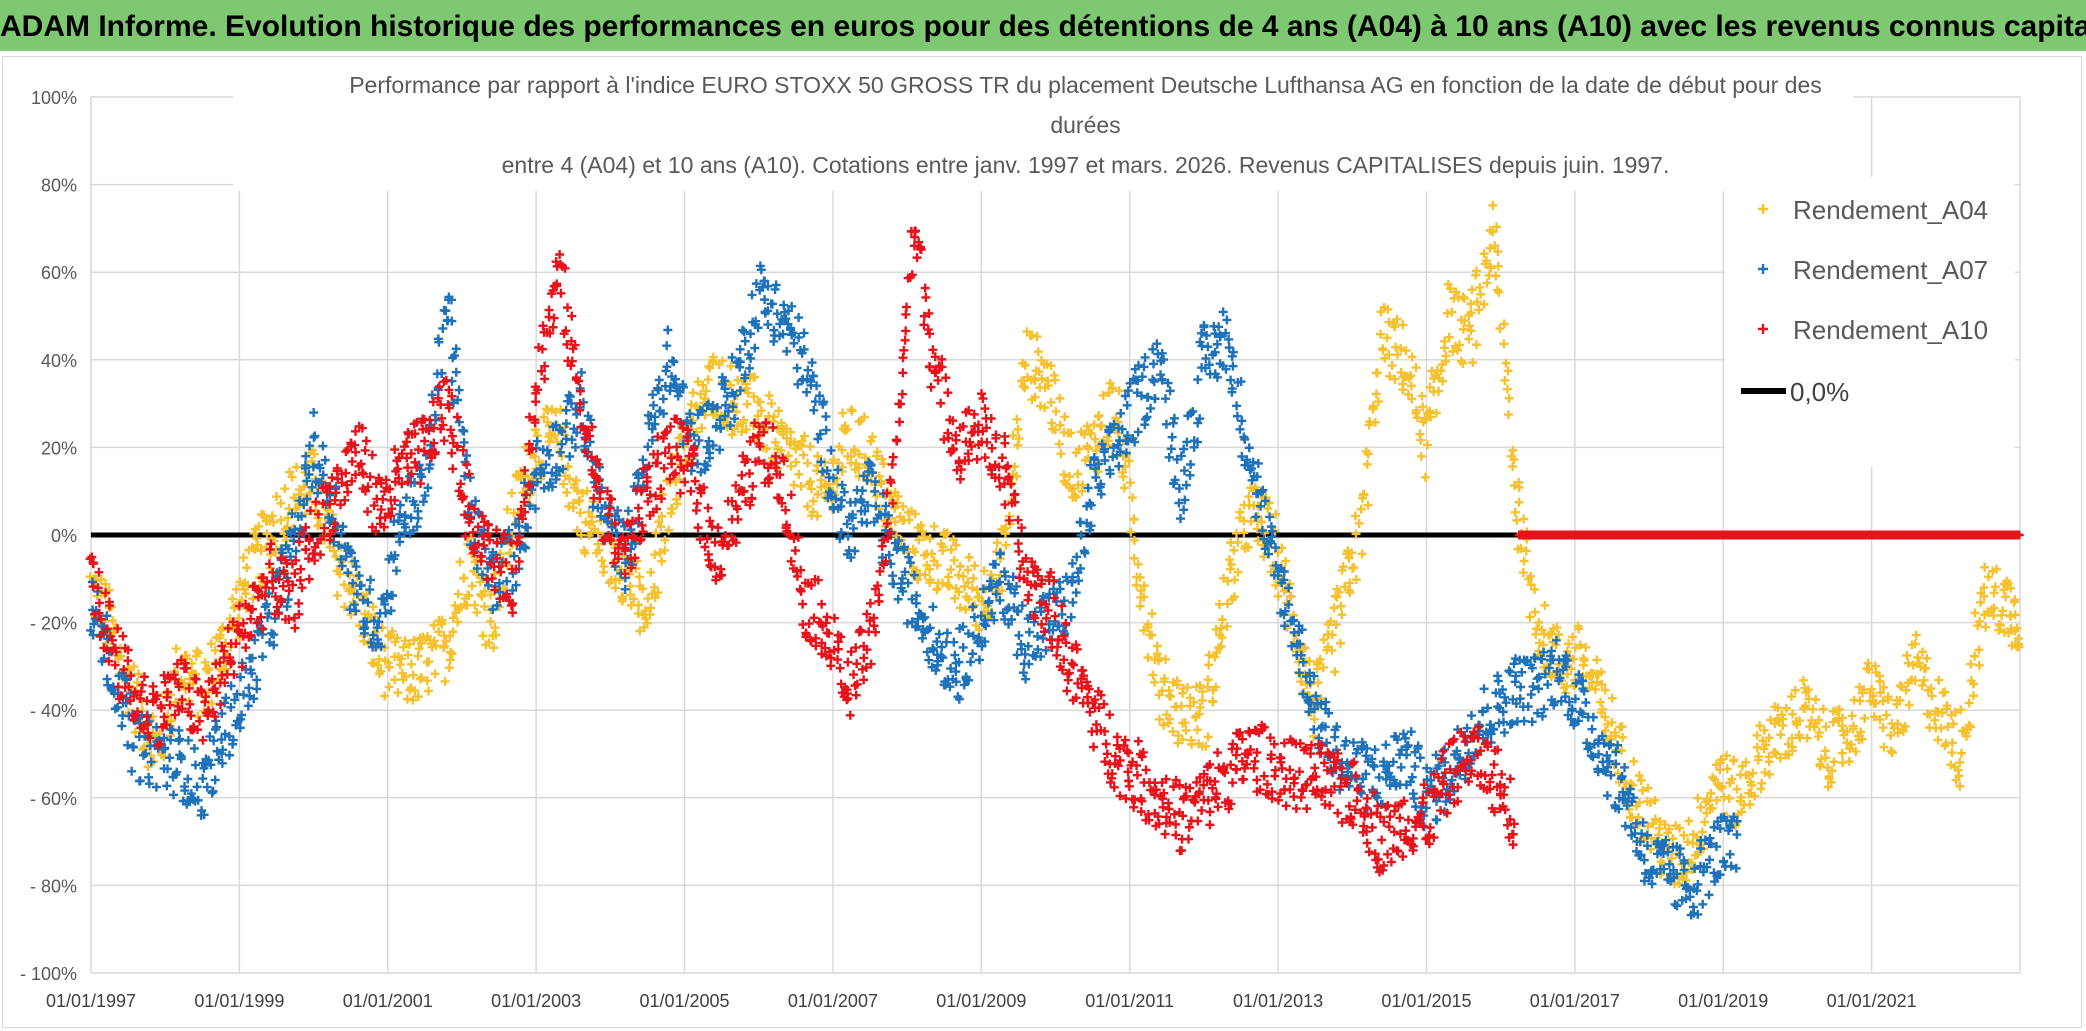 This screenshot has height=1031, width=2086. Describe the element at coordinates (54, 98) in the screenshot. I see `y-tick-label: 100%` at that location.